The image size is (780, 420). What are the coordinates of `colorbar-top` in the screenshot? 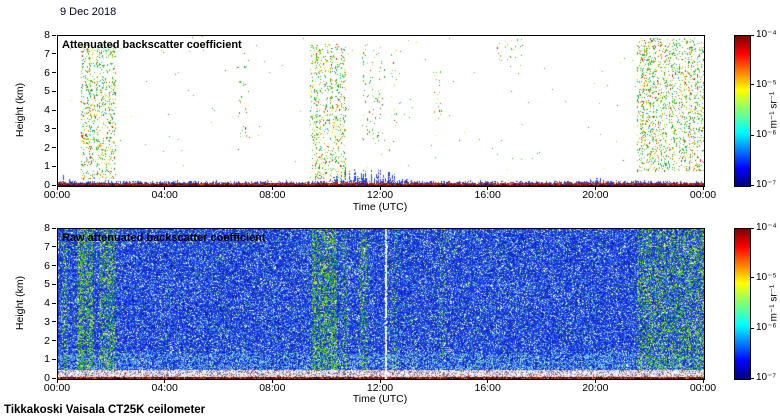 It's located at (742, 111).